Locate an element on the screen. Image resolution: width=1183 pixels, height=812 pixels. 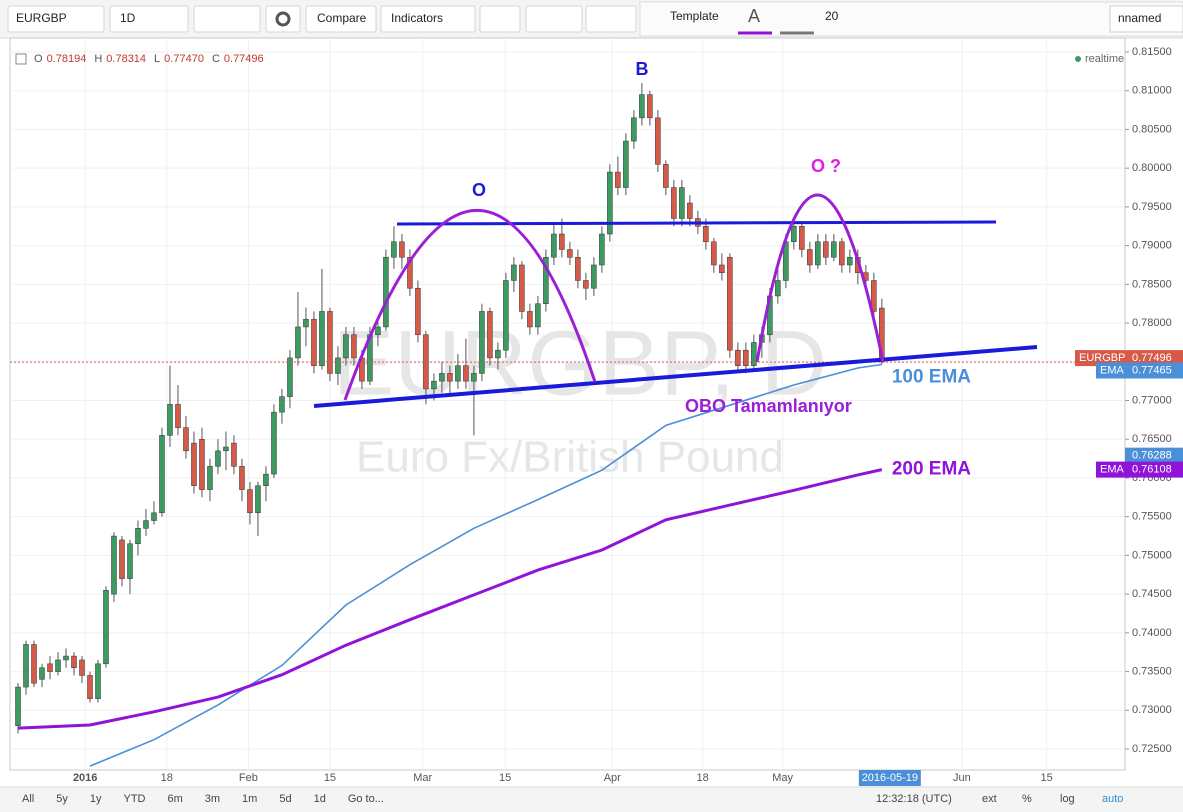
clock: 12:32:18 (UTC) is located at coordinates (914, 799).